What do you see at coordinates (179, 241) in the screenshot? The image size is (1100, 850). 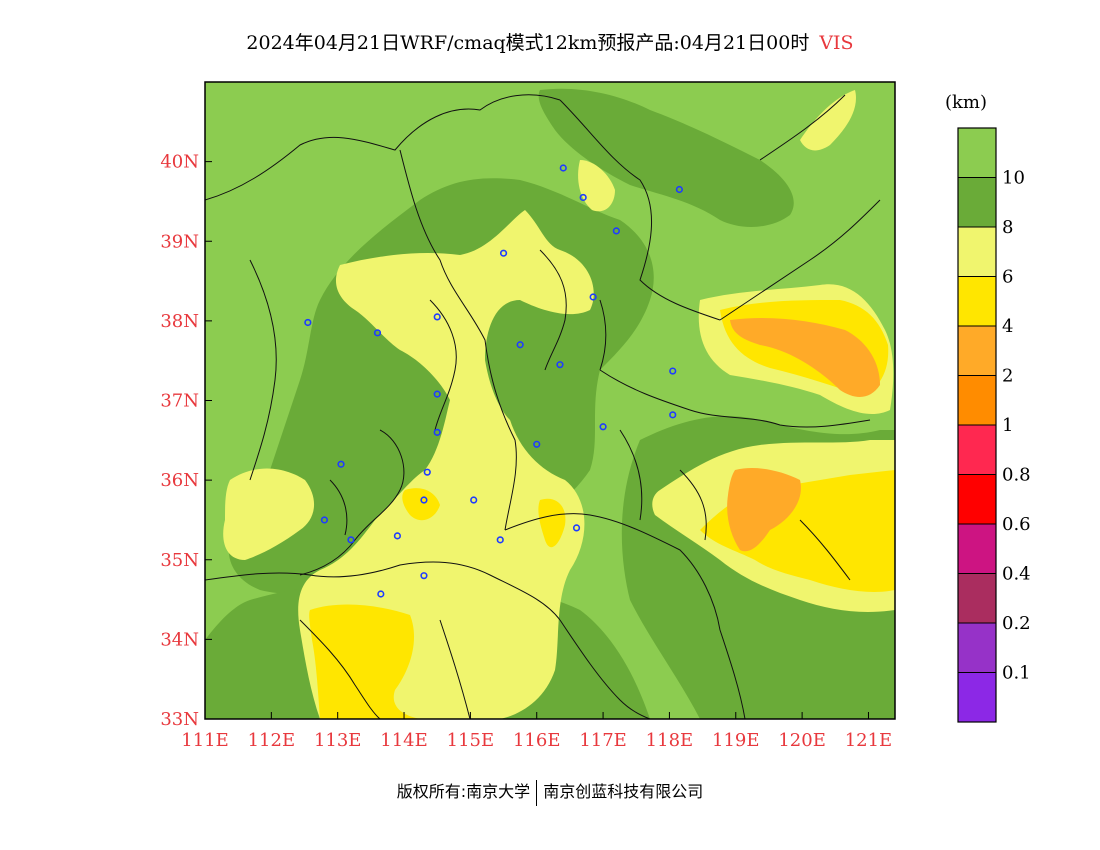 I see `lat-tick-label: 39N` at bounding box center [179, 241].